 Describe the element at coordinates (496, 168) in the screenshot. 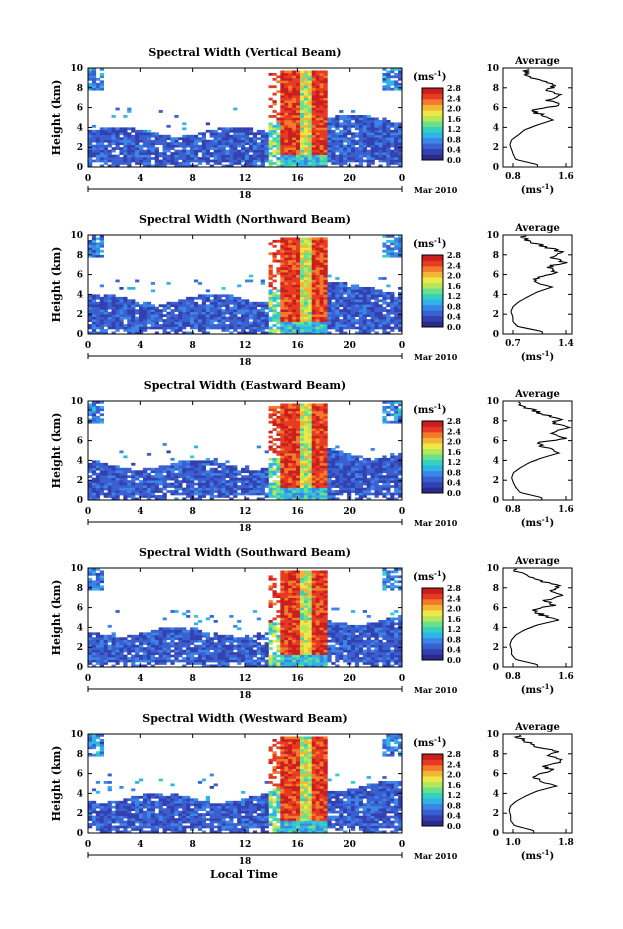

I see `avg-y-tick-label: 0` at that location.